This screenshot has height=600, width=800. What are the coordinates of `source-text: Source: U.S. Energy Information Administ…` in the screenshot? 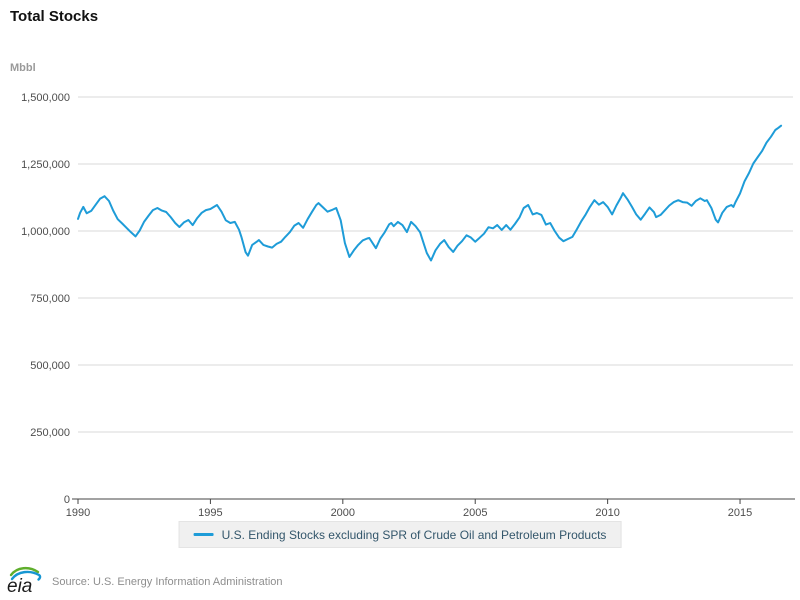 It's located at (167, 582).